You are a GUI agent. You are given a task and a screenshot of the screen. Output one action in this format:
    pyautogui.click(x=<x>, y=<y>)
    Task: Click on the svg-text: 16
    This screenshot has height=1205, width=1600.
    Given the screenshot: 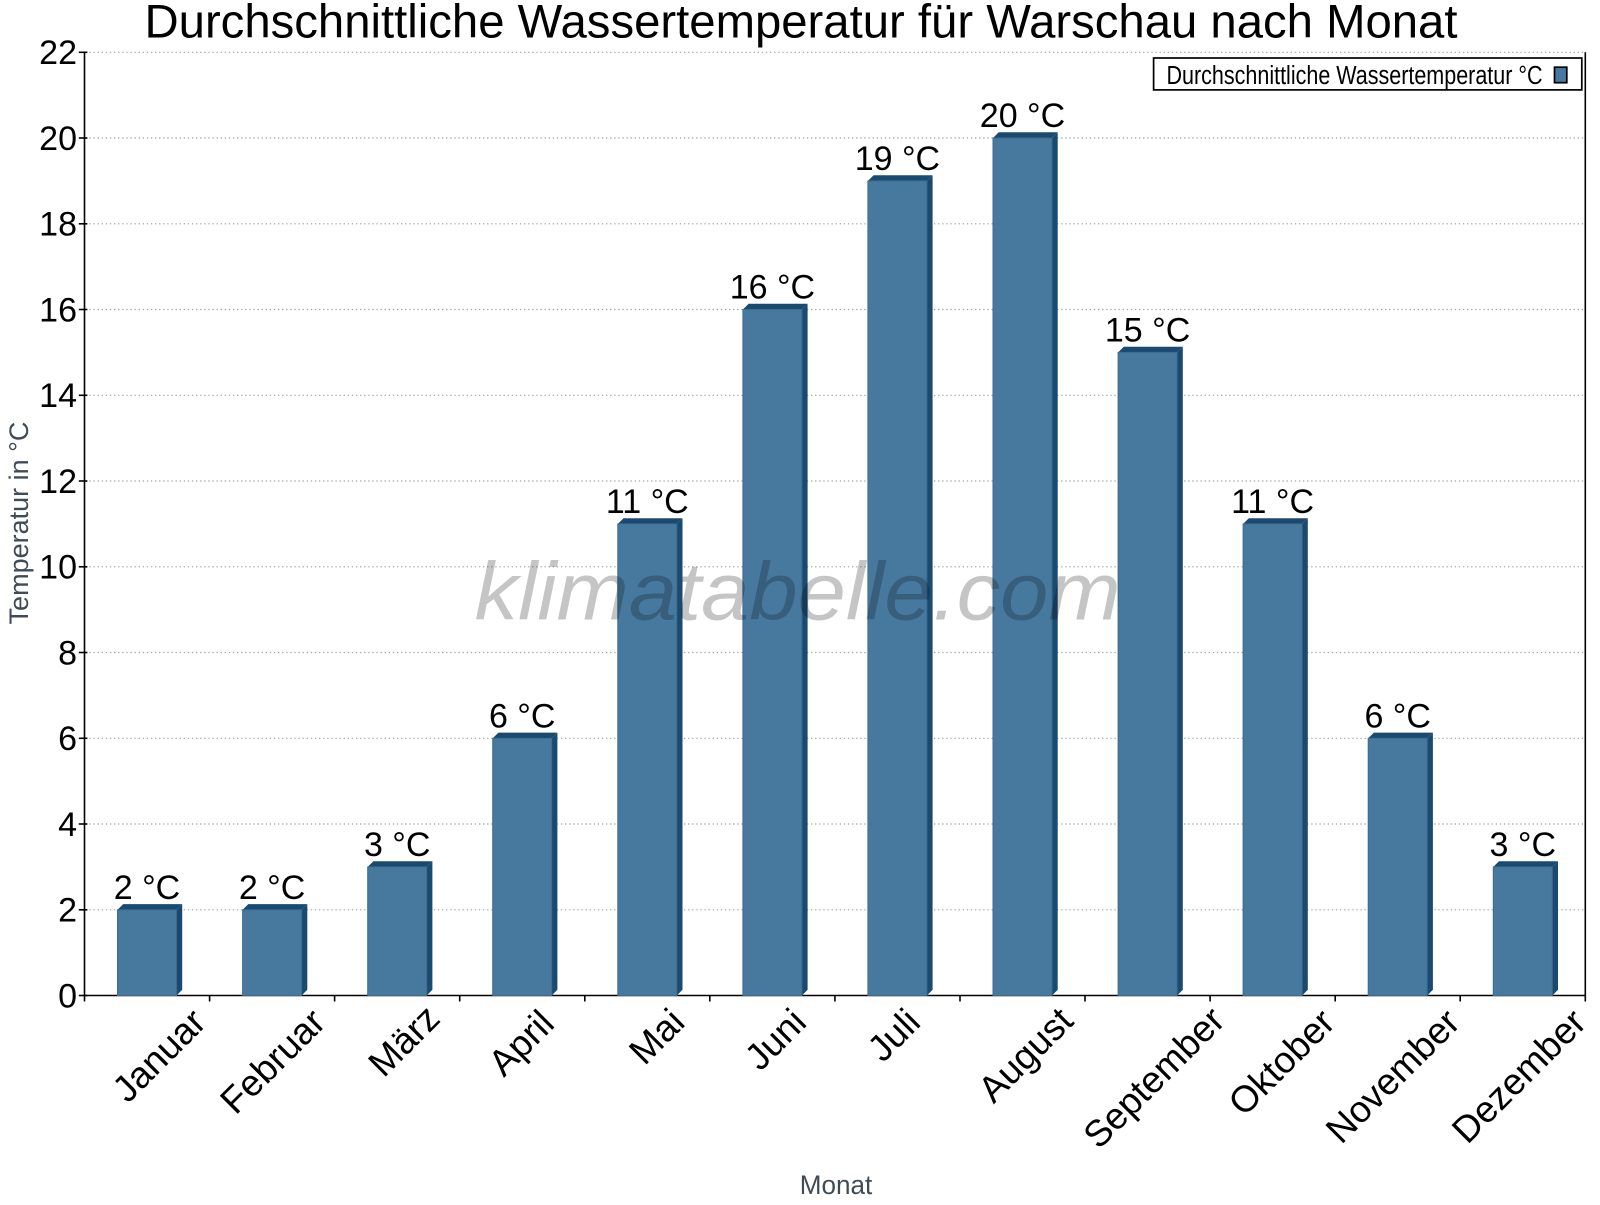 What is the action you would take?
    pyautogui.click(x=58, y=310)
    